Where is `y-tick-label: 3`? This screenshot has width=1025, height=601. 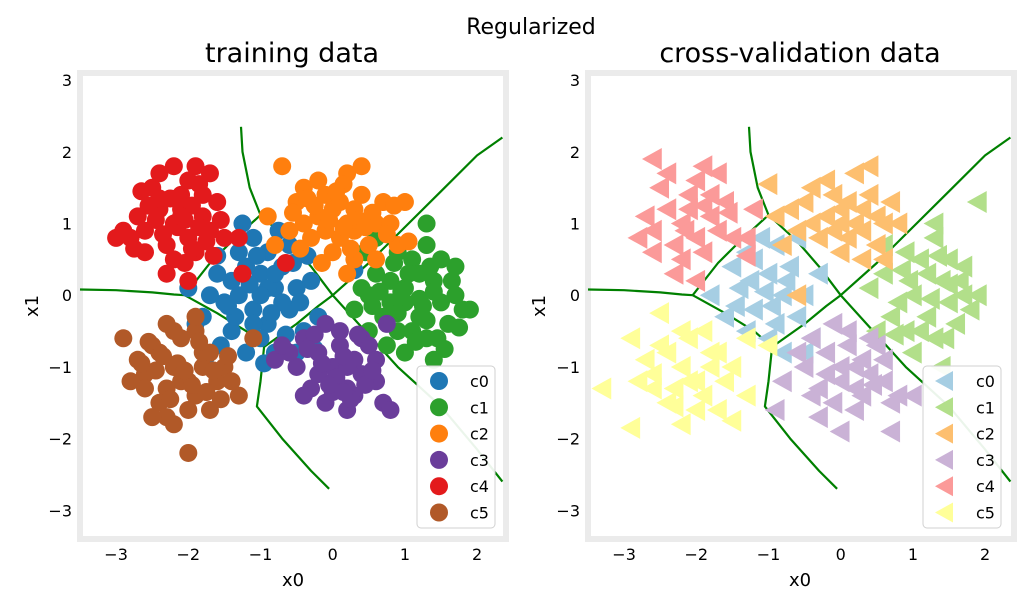
y-tick-label: 3 is located at coordinates (575, 80).